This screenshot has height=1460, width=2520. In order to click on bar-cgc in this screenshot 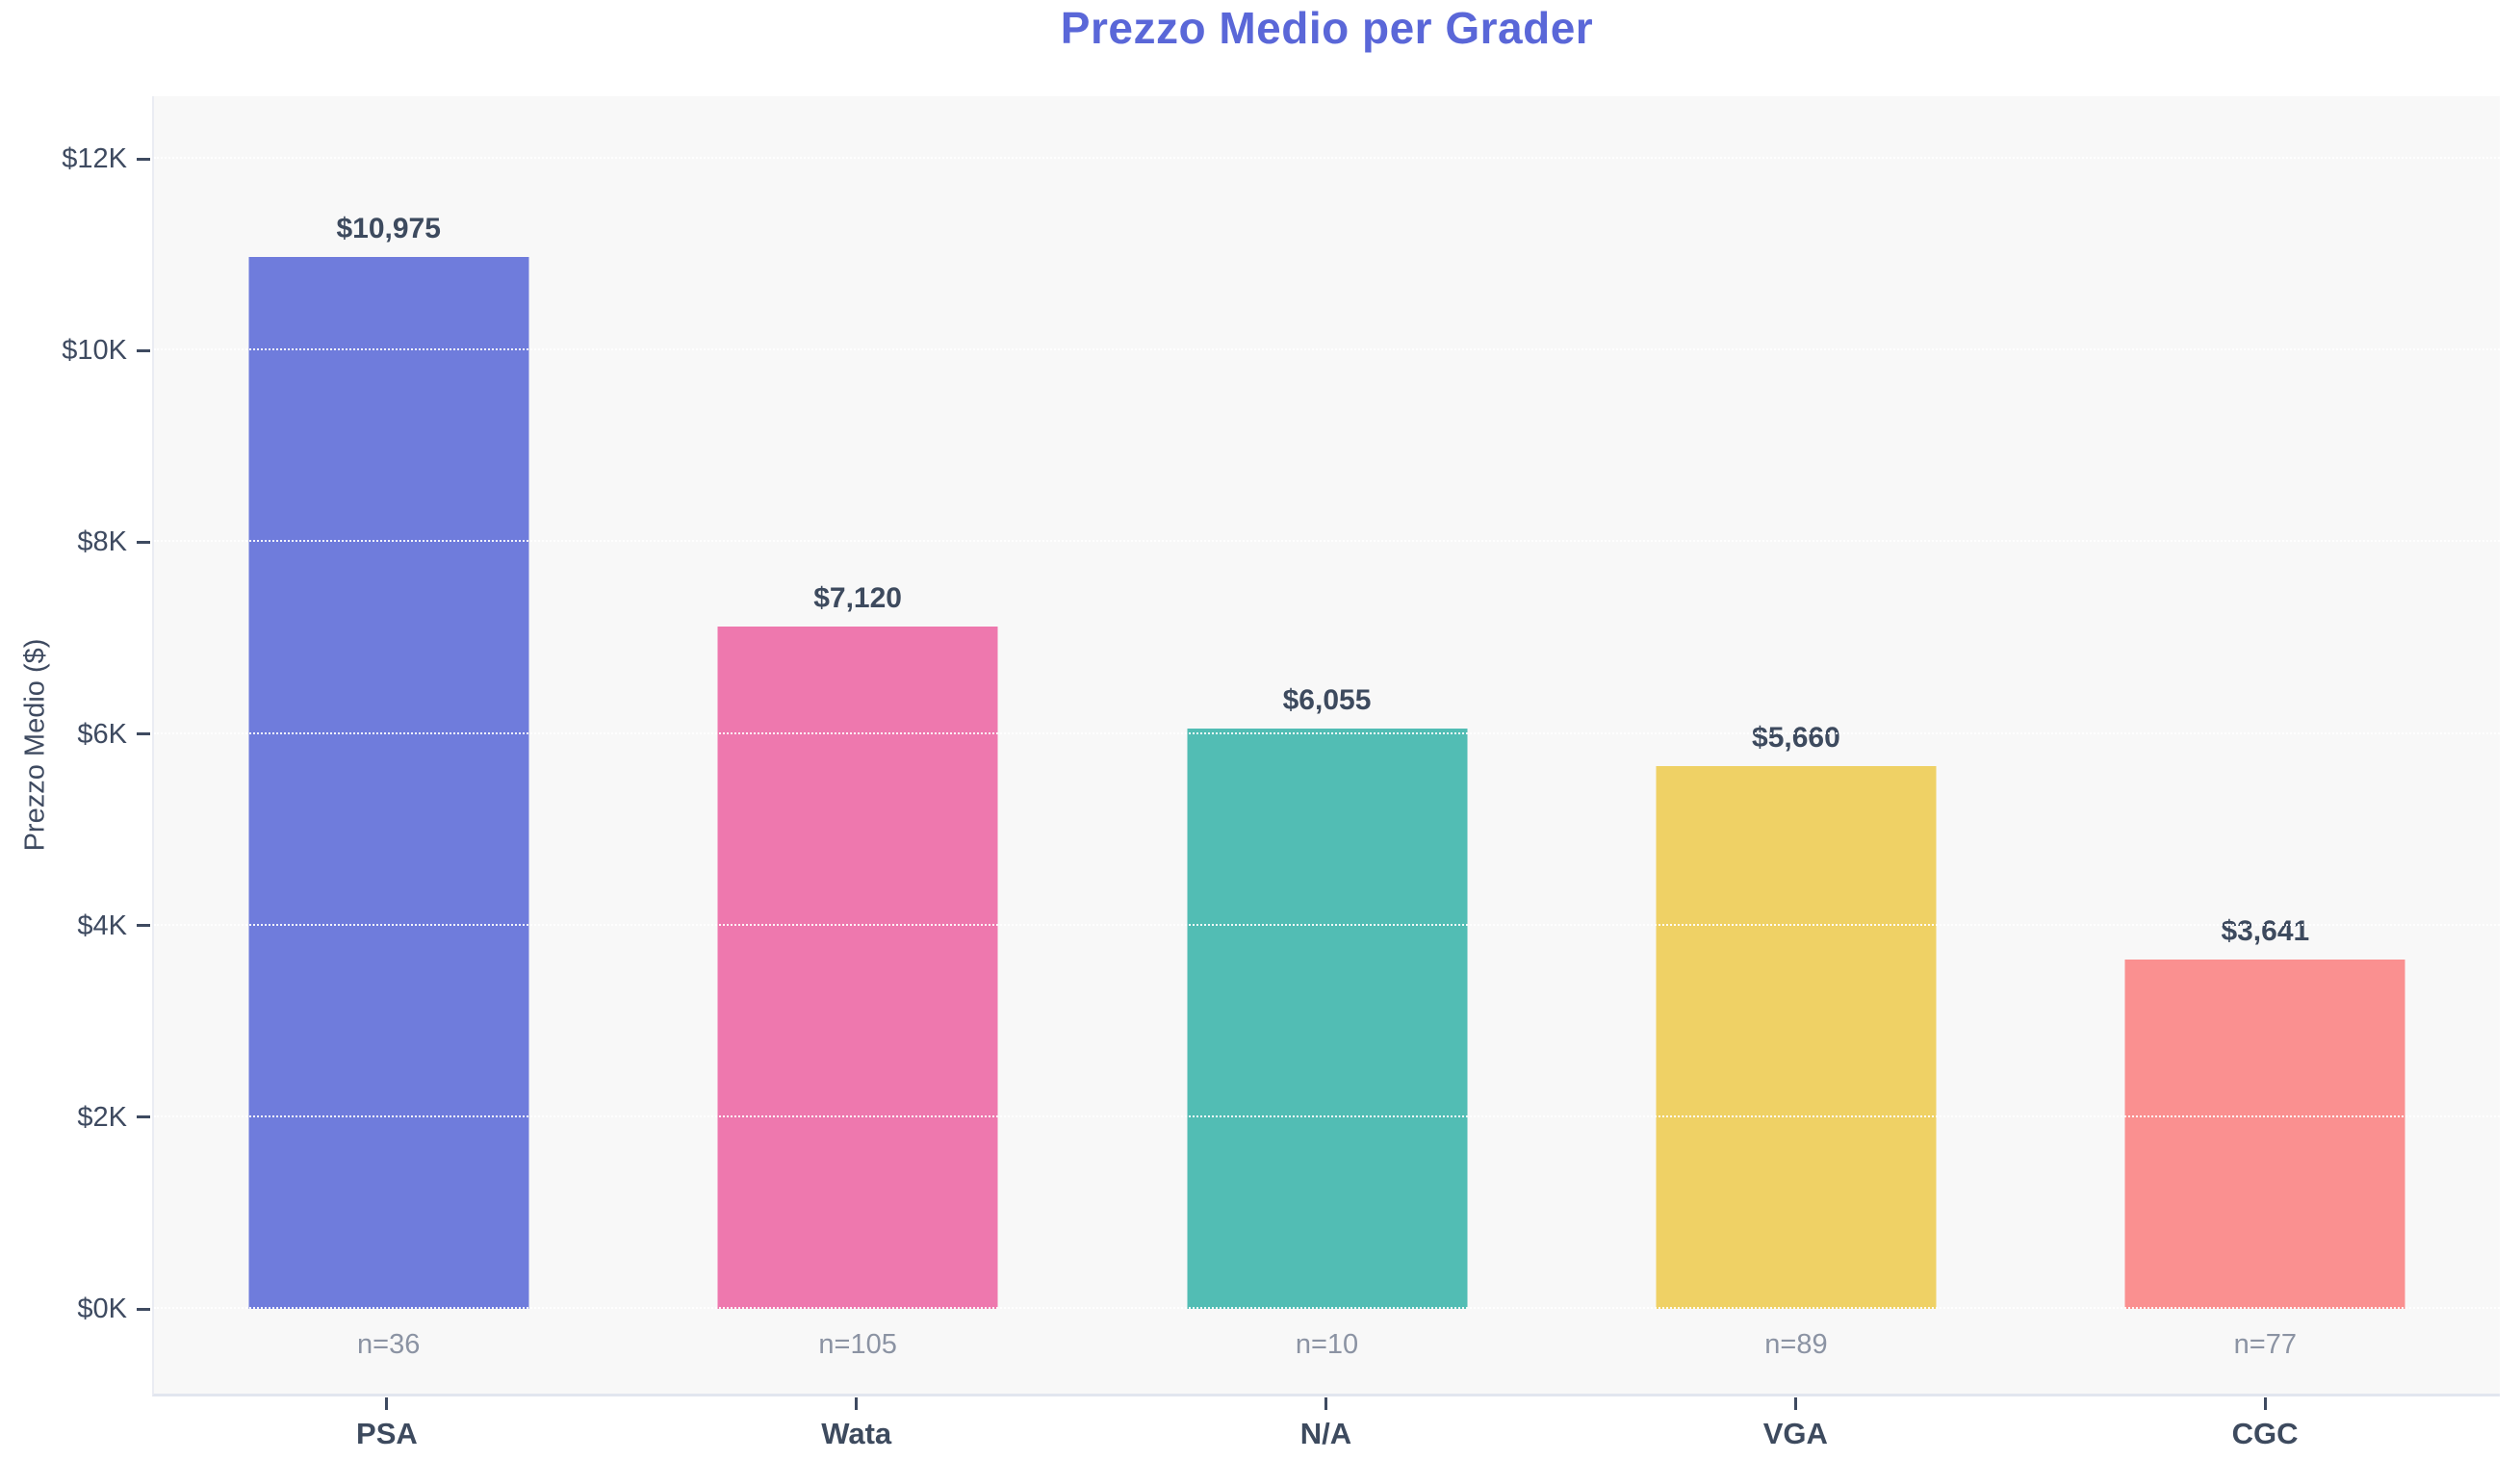, I will do `click(2264, 1134)`.